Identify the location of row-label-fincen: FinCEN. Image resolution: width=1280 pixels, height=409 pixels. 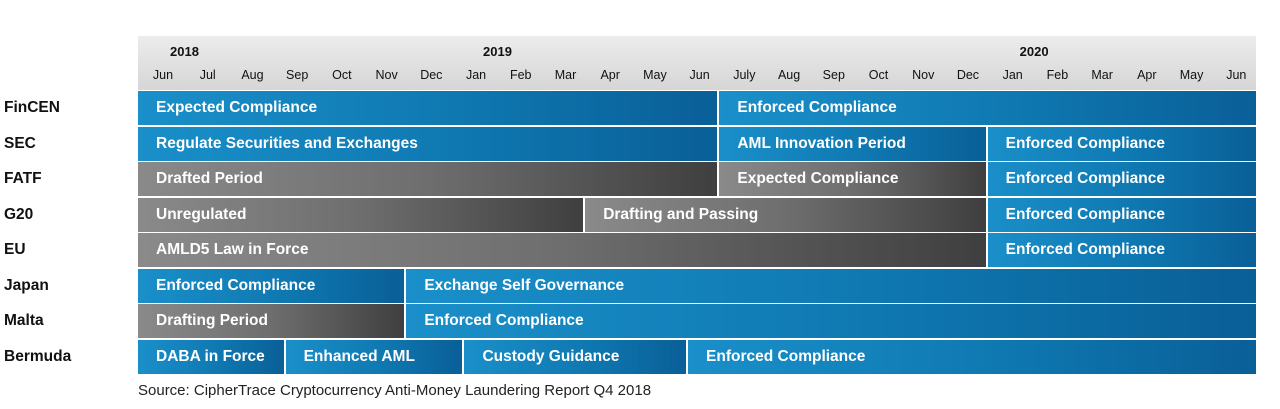
(32, 107).